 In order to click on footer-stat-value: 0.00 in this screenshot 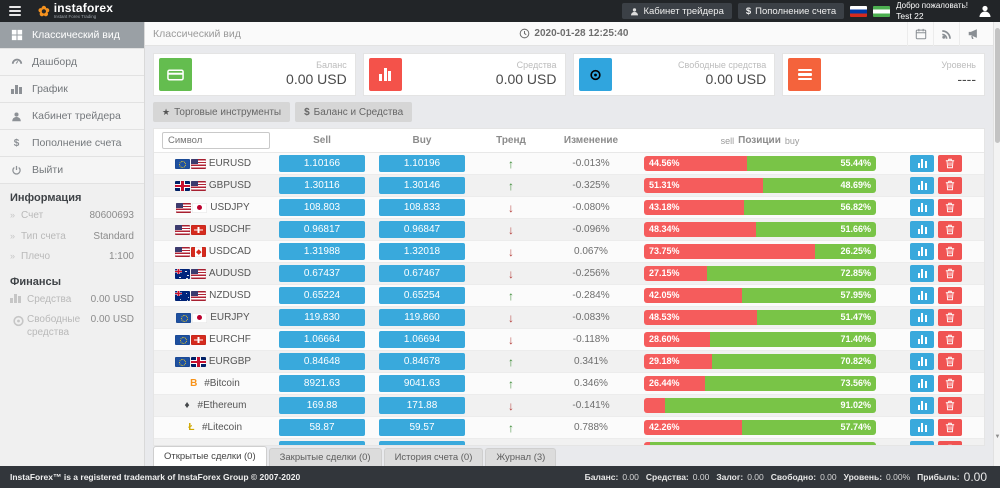, I will do `click(701, 477)`.